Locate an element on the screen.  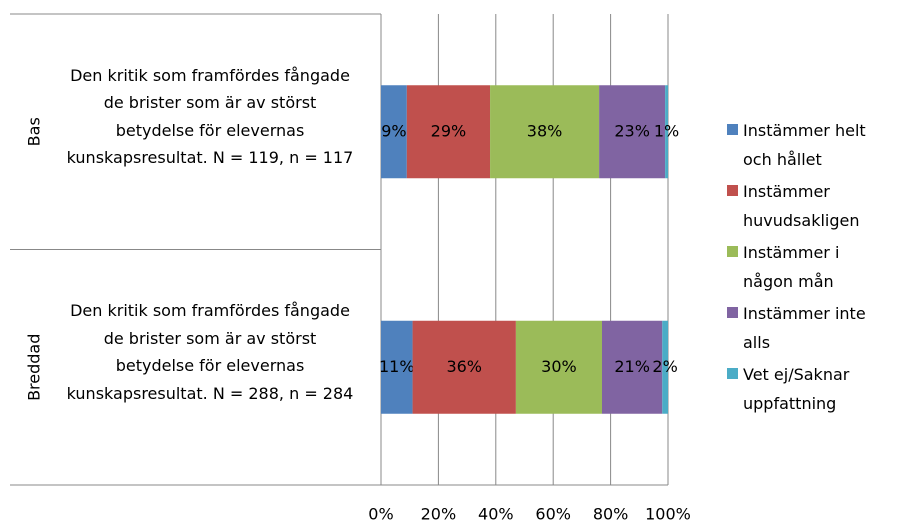
x-tick-label: 0% is located at coordinates (380, 514).